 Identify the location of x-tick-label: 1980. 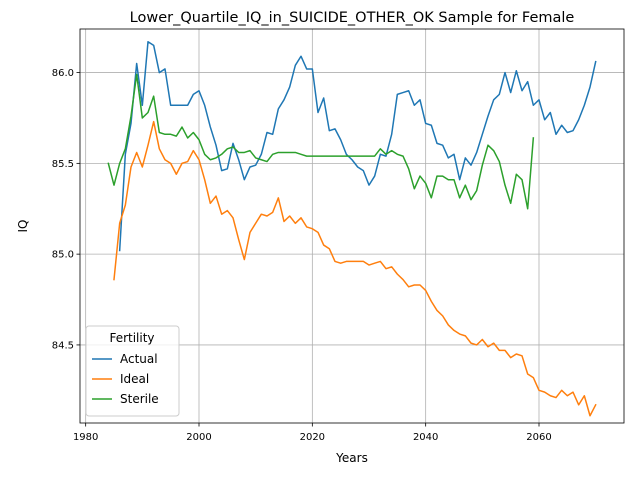
(85, 437).